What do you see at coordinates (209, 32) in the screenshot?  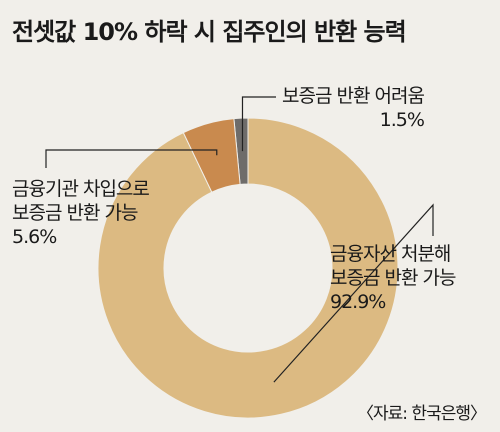 I see `chart-title: 전셋값 10% 하락 시 집주인의 반환 능력` at bounding box center [209, 32].